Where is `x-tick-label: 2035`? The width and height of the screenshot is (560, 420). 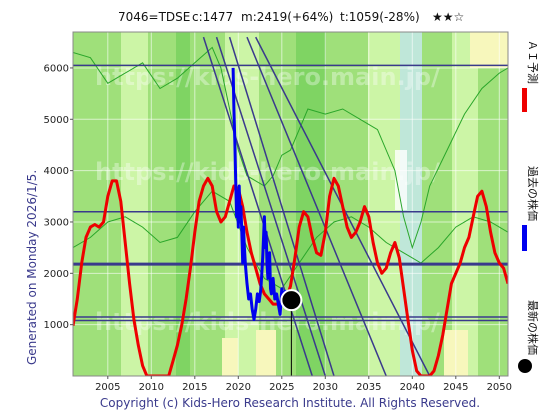 x-tick-label: 2035 is located at coordinates (368, 387).